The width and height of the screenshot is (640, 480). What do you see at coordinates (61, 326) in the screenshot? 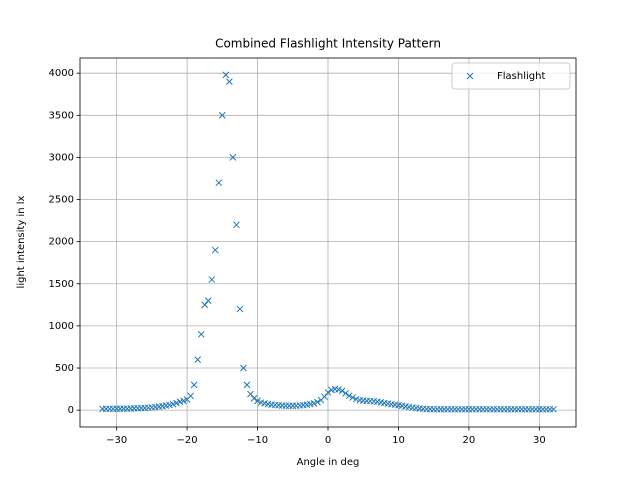
I see `y-tick-label: 1000` at bounding box center [61, 326].